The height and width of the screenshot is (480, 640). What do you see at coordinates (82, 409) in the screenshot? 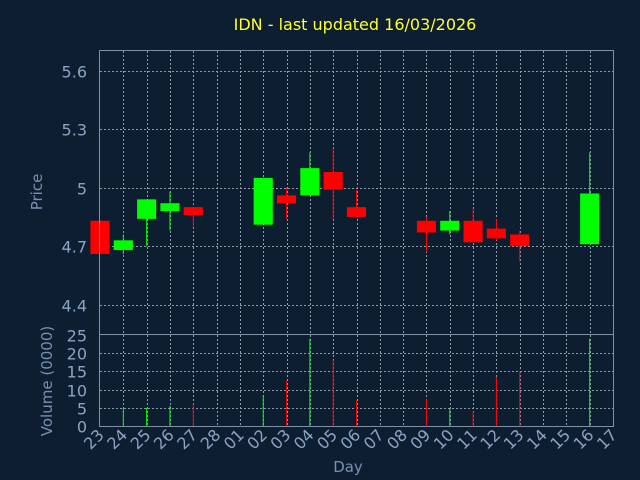
I see `volume-y-tick-label: 5` at bounding box center [82, 409].